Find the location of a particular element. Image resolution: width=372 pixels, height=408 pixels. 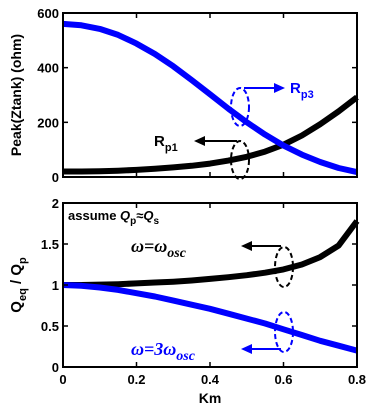

assume-note: assume Qp≈Qs is located at coordinates (114, 217).